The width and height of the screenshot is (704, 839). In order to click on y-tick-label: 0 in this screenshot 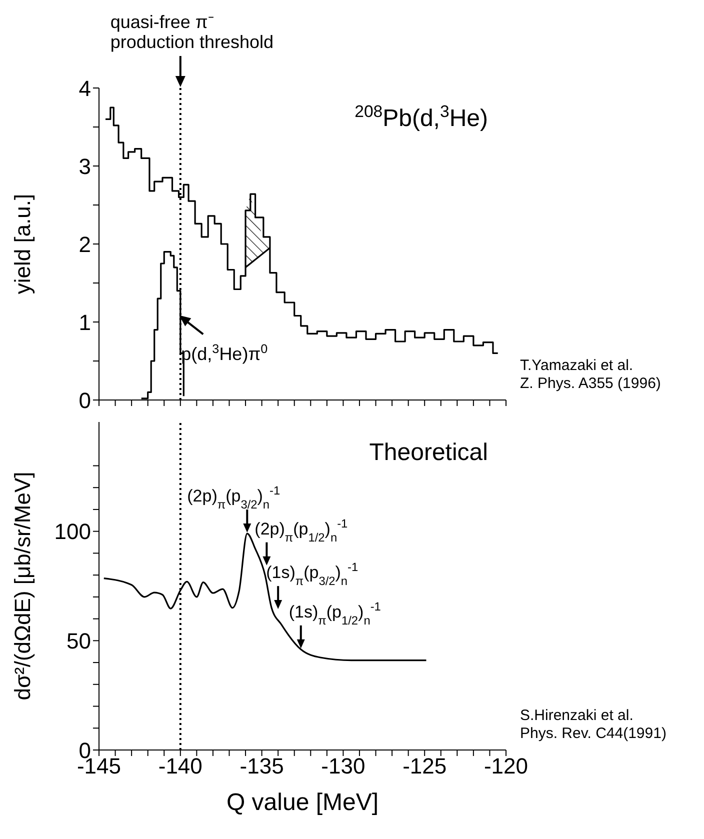, I will do `click(84, 400)`.